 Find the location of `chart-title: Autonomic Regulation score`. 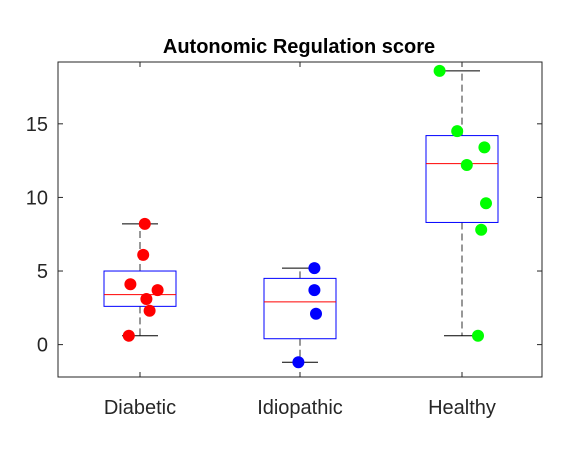

chart-title: Autonomic Regulation score is located at coordinates (299, 47).